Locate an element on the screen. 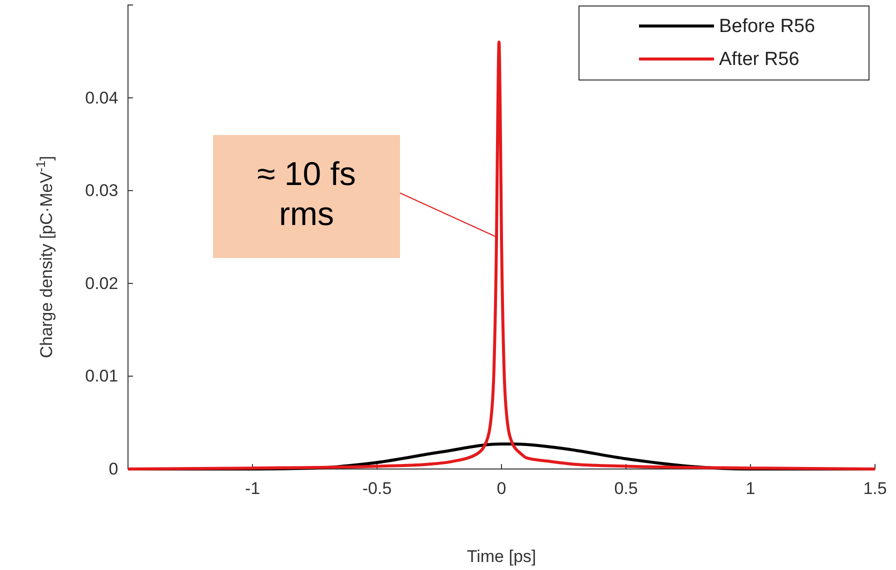 The height and width of the screenshot is (570, 896). x-tick-label: -0.5 is located at coordinates (377, 488).